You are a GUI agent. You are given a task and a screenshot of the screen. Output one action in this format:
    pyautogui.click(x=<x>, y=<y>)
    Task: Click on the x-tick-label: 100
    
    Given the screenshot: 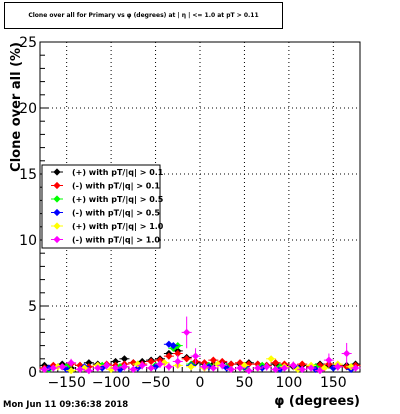 What is the action you would take?
    pyautogui.click(x=289, y=383)
    